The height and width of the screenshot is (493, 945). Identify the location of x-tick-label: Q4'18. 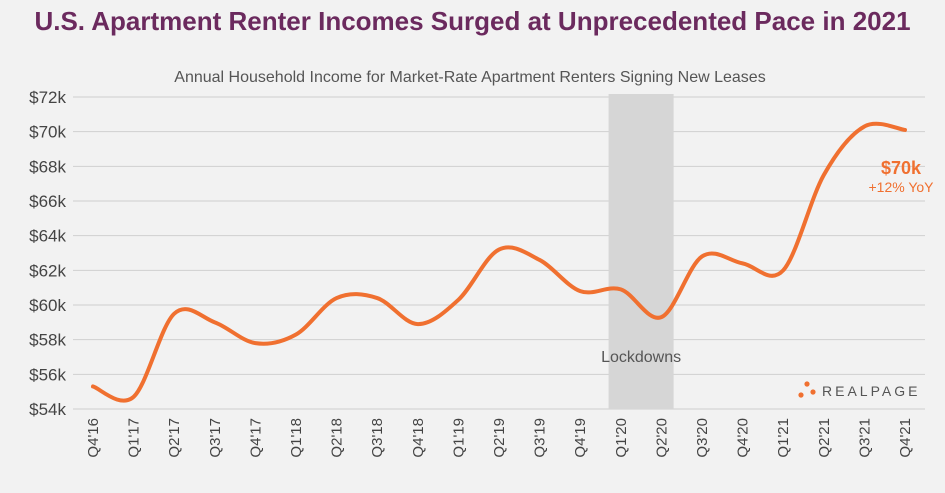
(418, 438).